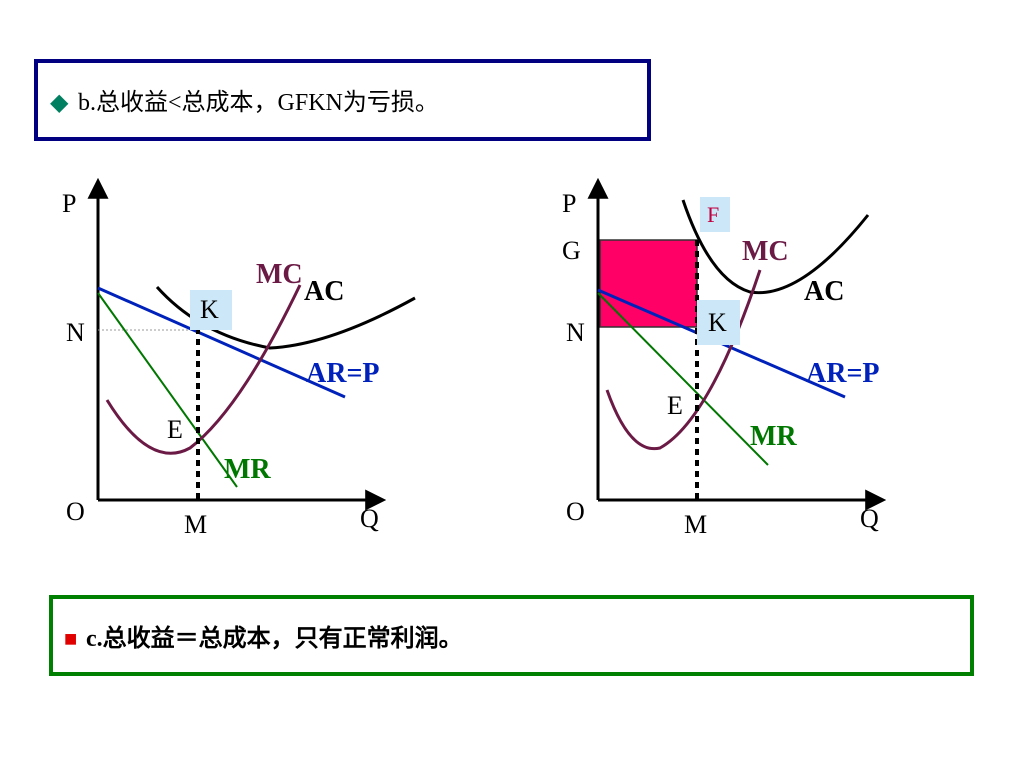 This screenshot has height=768, width=1024. I want to click on label-f: F, so click(713, 214).